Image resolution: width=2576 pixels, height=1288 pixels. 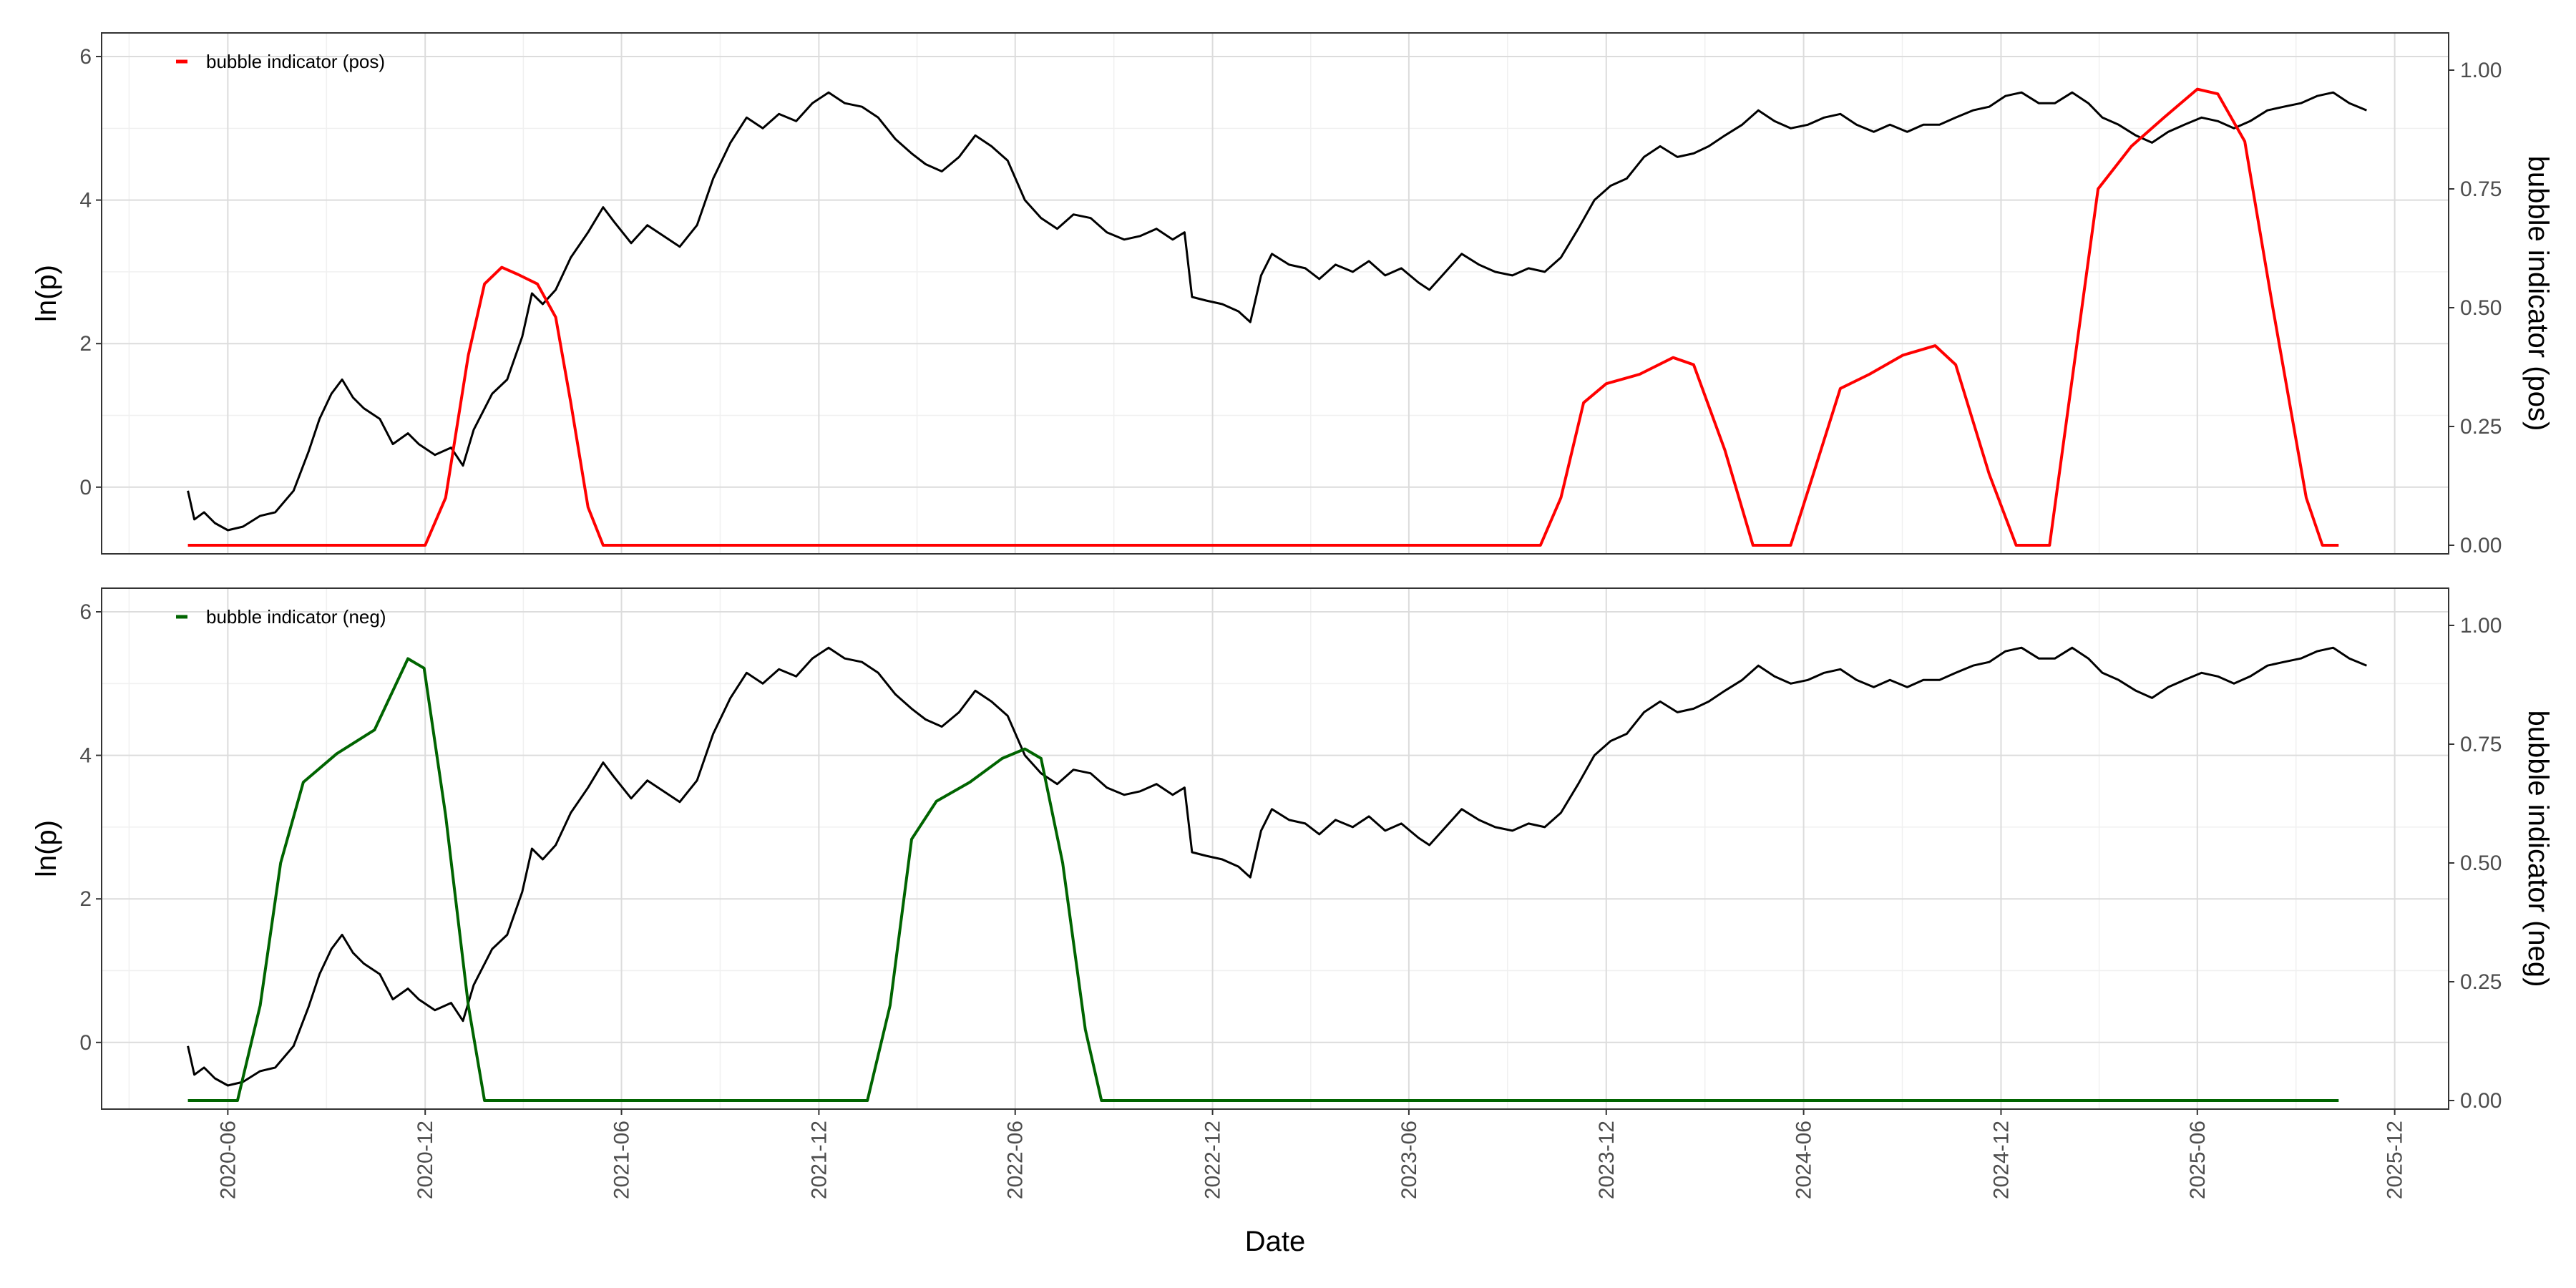 What do you see at coordinates (2001, 1160) in the screenshot?
I see `x-tick-label: 2024-12` at bounding box center [2001, 1160].